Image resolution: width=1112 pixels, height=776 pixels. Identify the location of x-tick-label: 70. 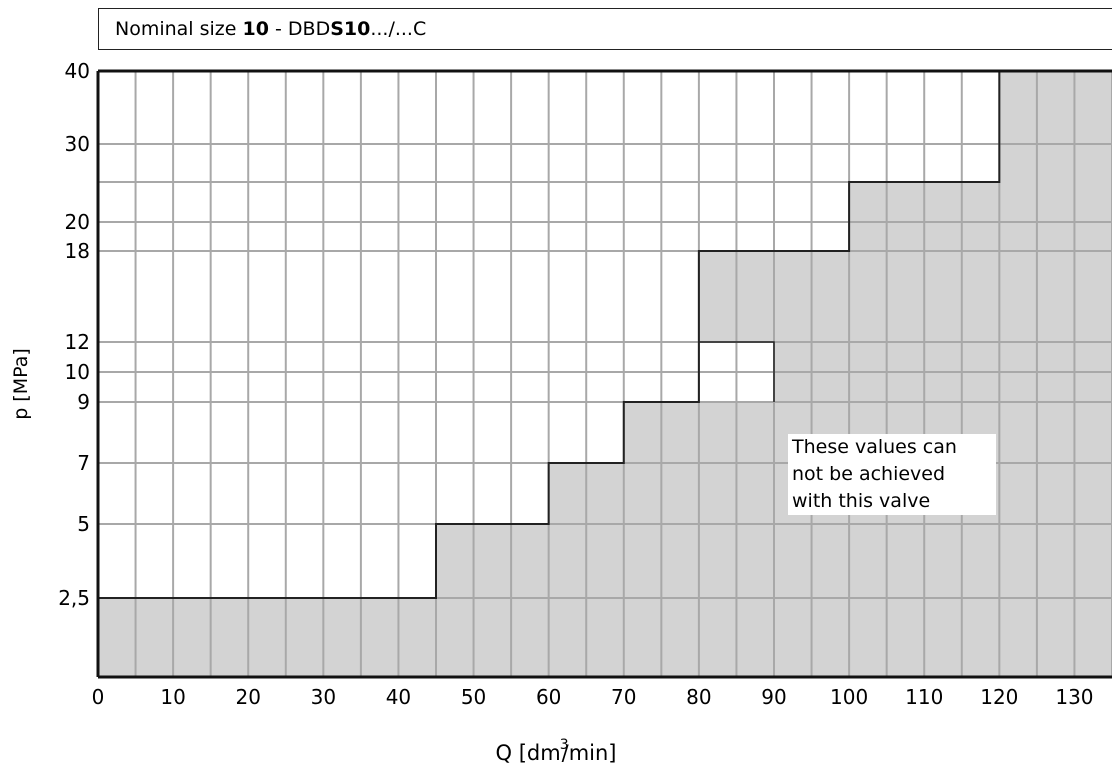
(623, 697).